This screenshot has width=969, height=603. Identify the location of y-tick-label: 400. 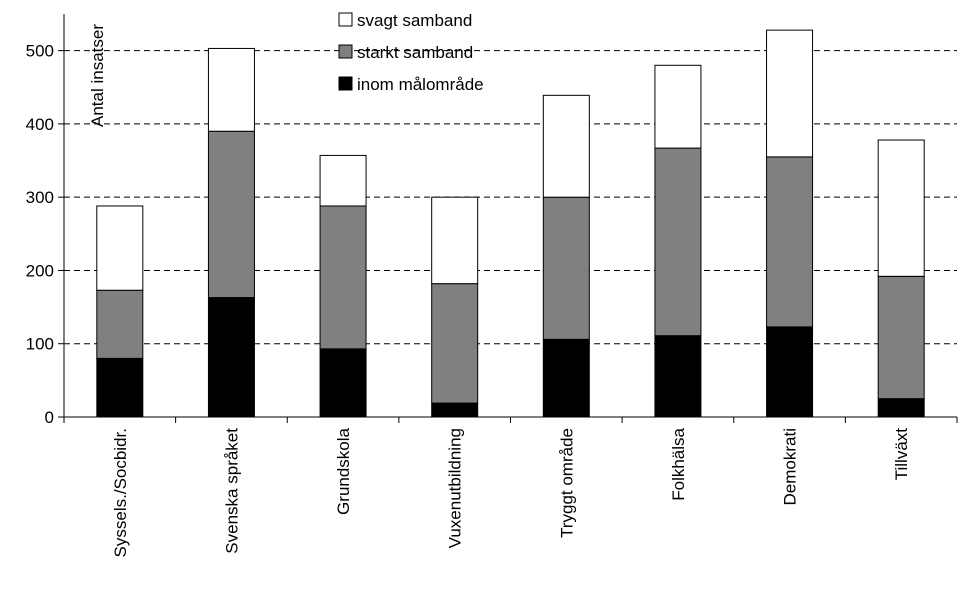
(40, 124).